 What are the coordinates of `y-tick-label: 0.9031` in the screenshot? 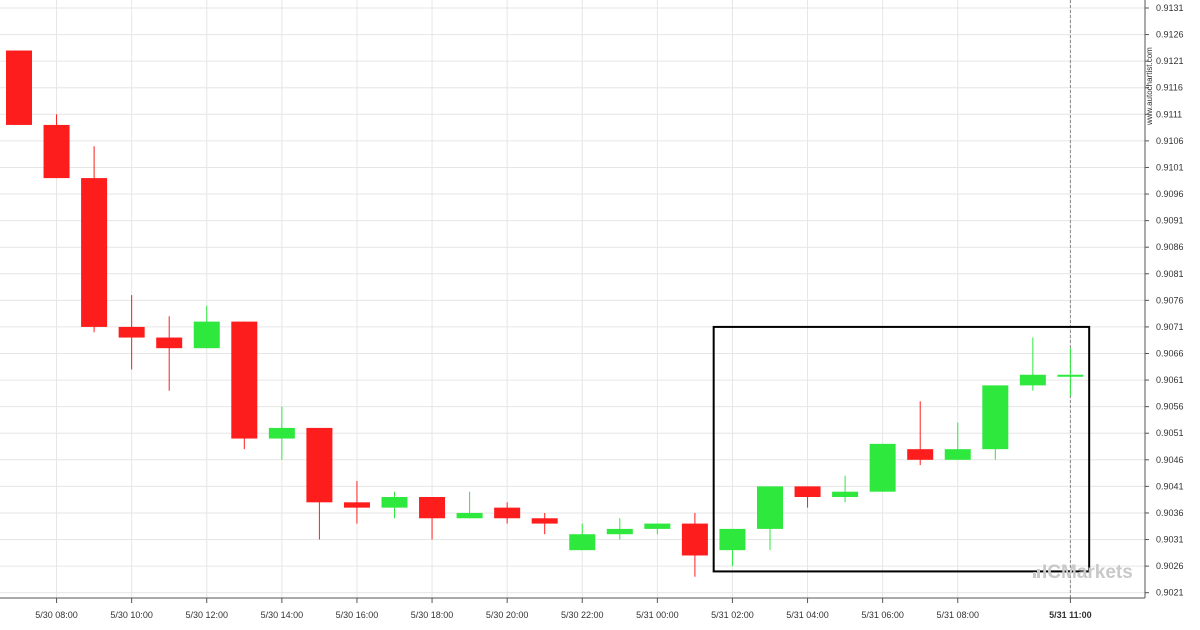 It's located at (1170, 540).